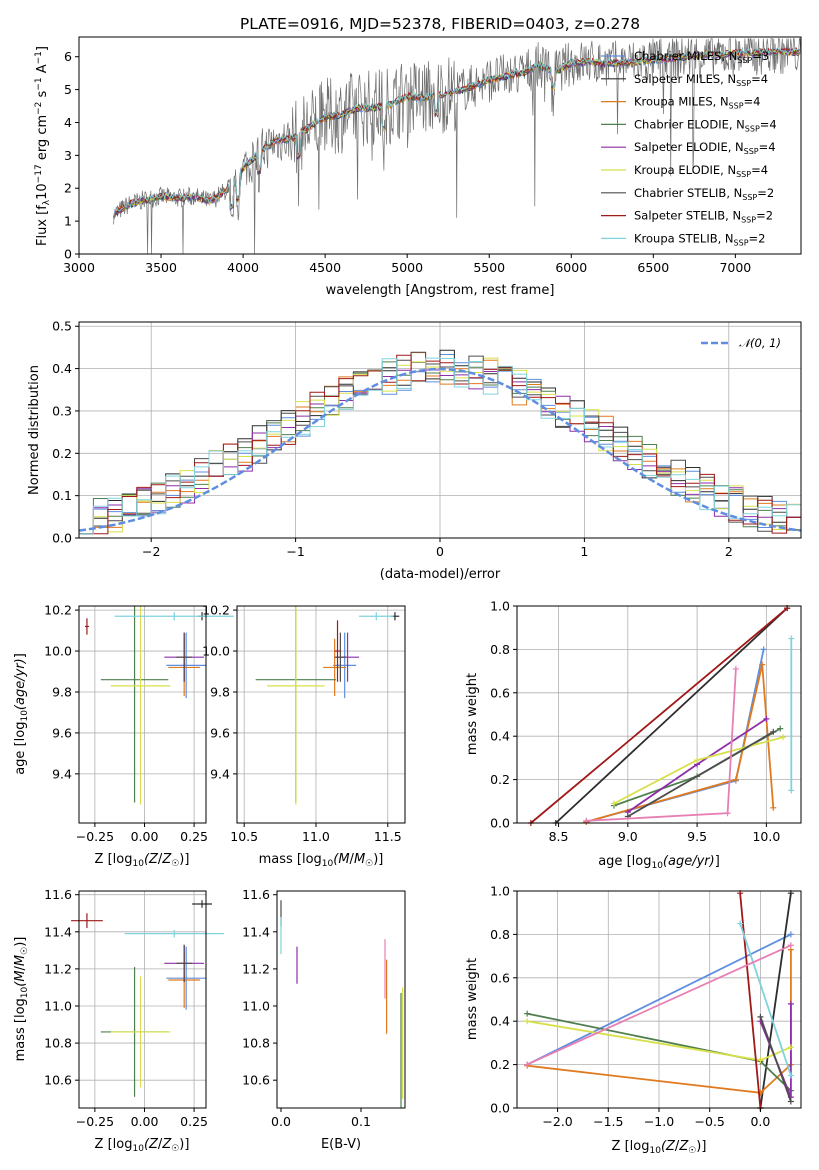 The height and width of the screenshot is (1170, 819). I want to click on x-tick-label: 0, so click(440, 551).